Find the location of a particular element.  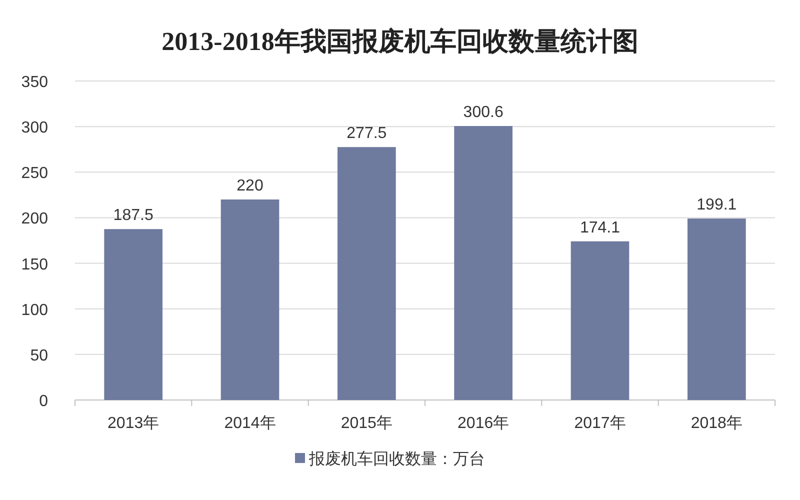

data-label: 220 is located at coordinates (250, 185).